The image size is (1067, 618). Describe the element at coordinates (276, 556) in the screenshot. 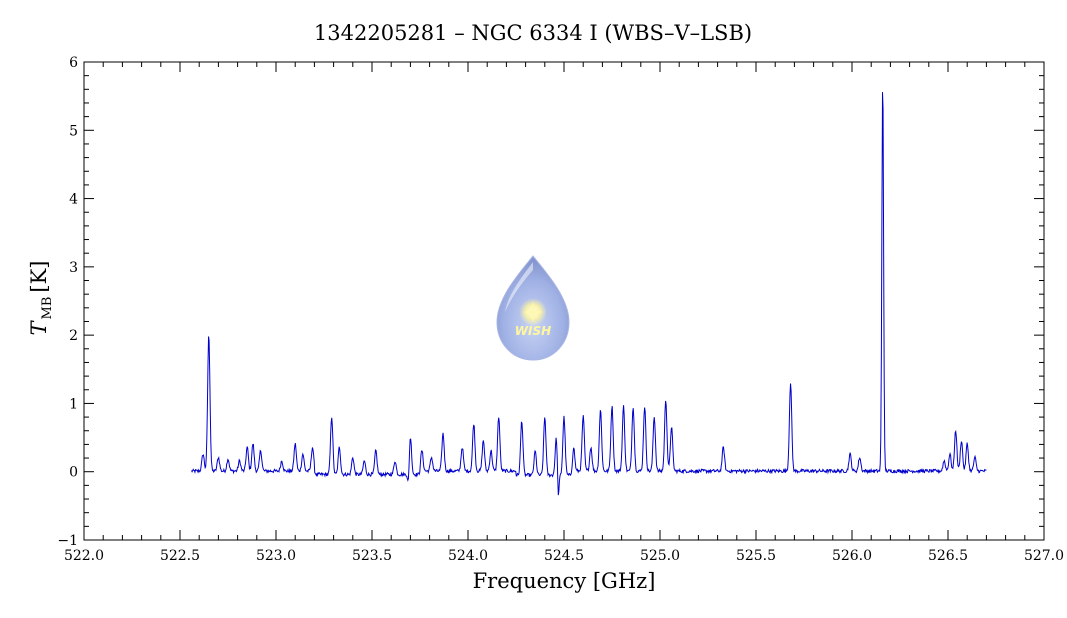

I see `x-tick-label: 523.0` at that location.